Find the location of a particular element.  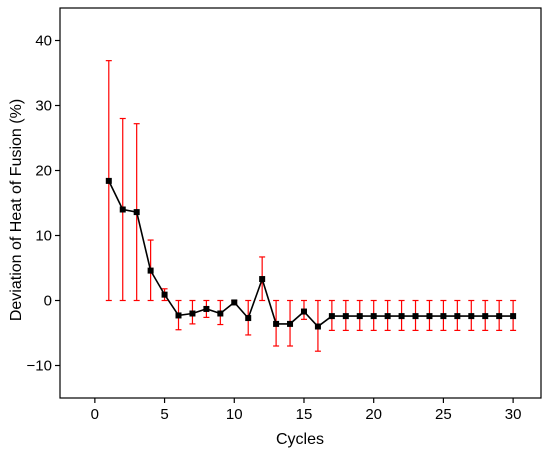

y-tick-label: 20 is located at coordinates (43, 171).